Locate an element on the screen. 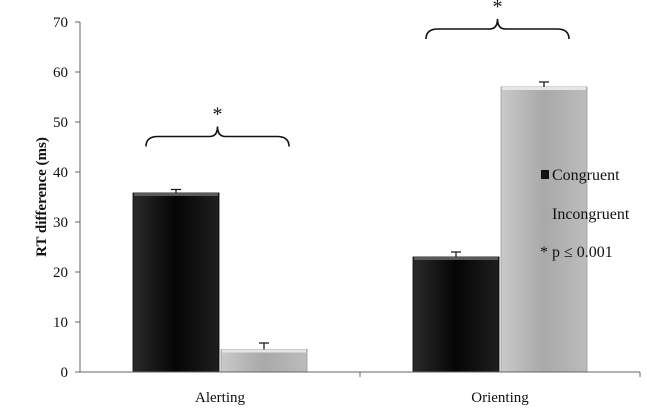  legend-swatch-congruent is located at coordinates (545, 174).